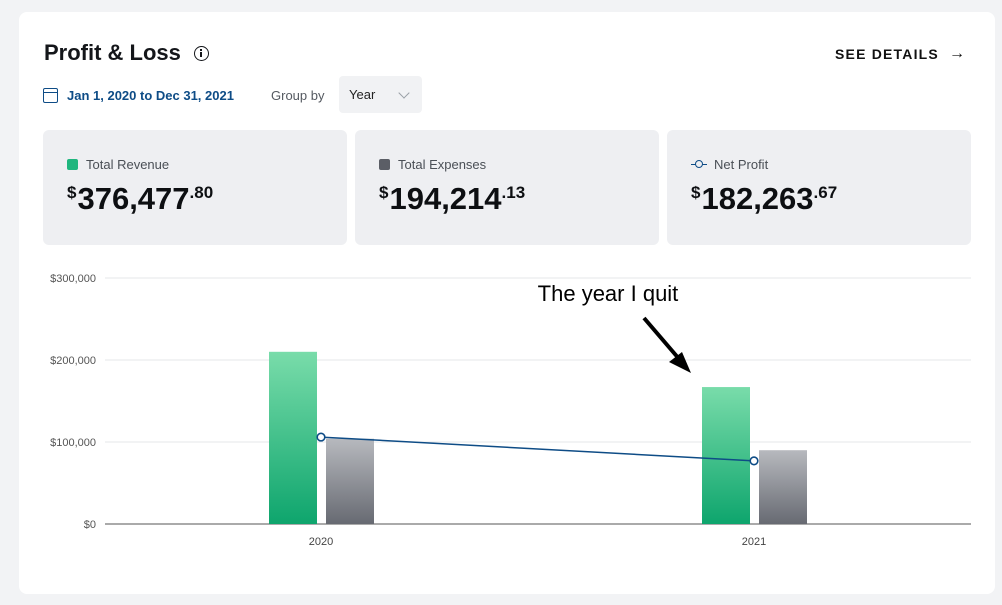 This screenshot has width=1002, height=605. I want to click on date-range-picker: Jan 1, 2020 to Dec 31, 2021, so click(138, 95).